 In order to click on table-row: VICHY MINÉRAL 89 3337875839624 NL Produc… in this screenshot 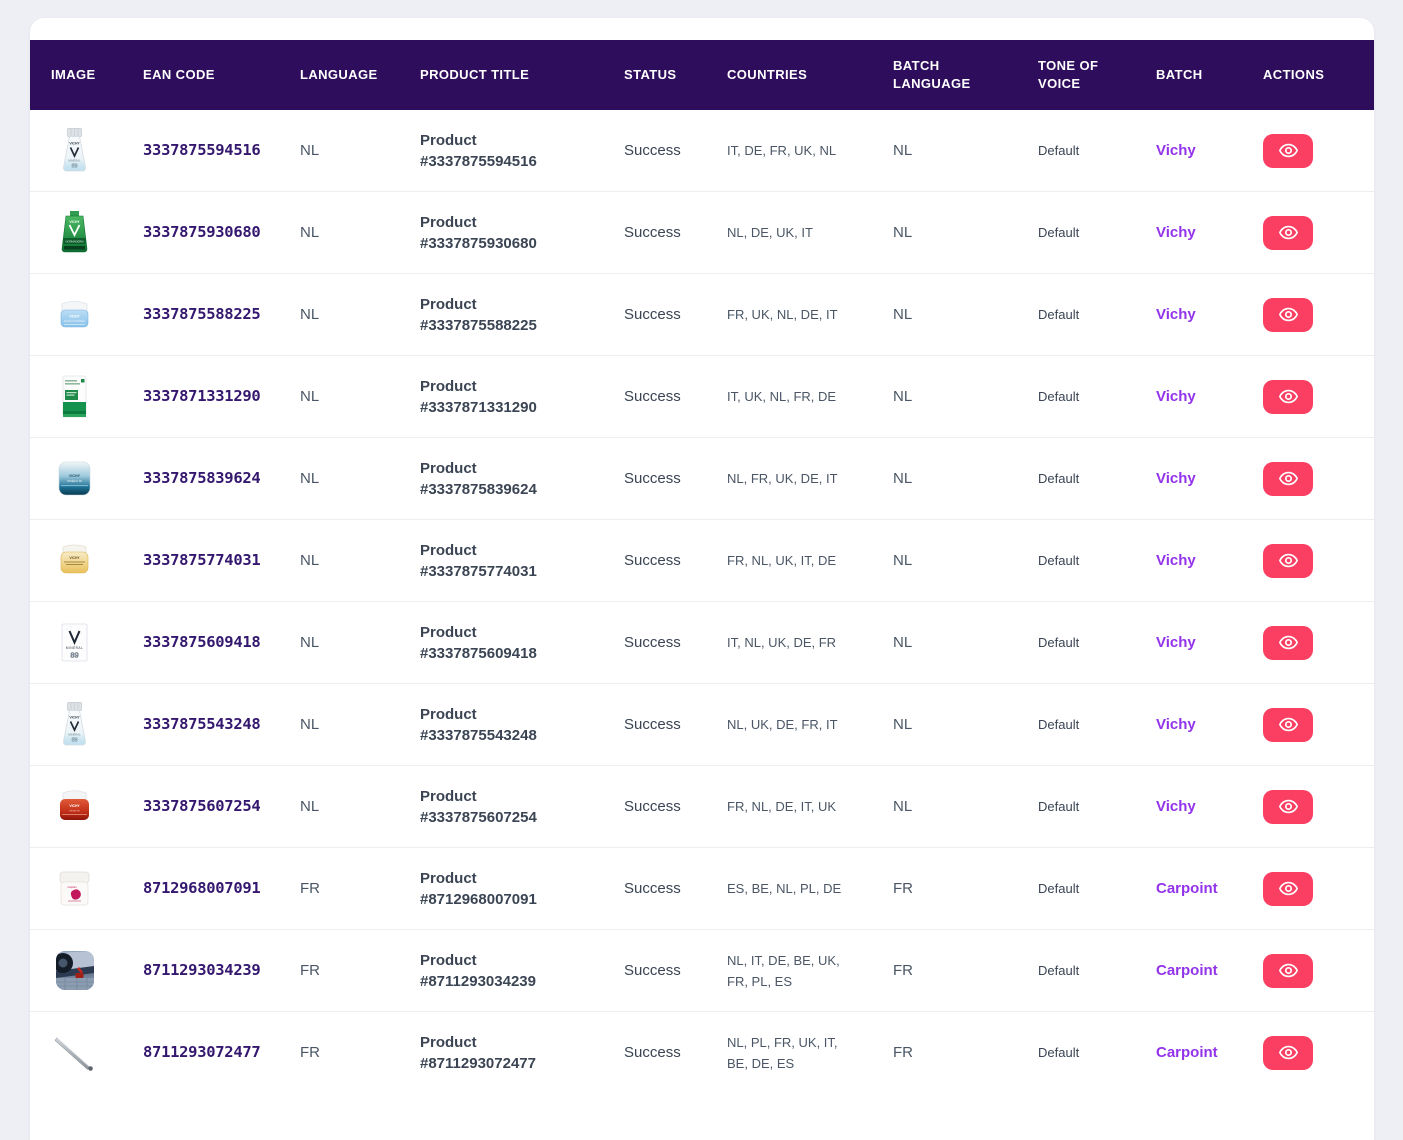, I will do `click(702, 478)`.